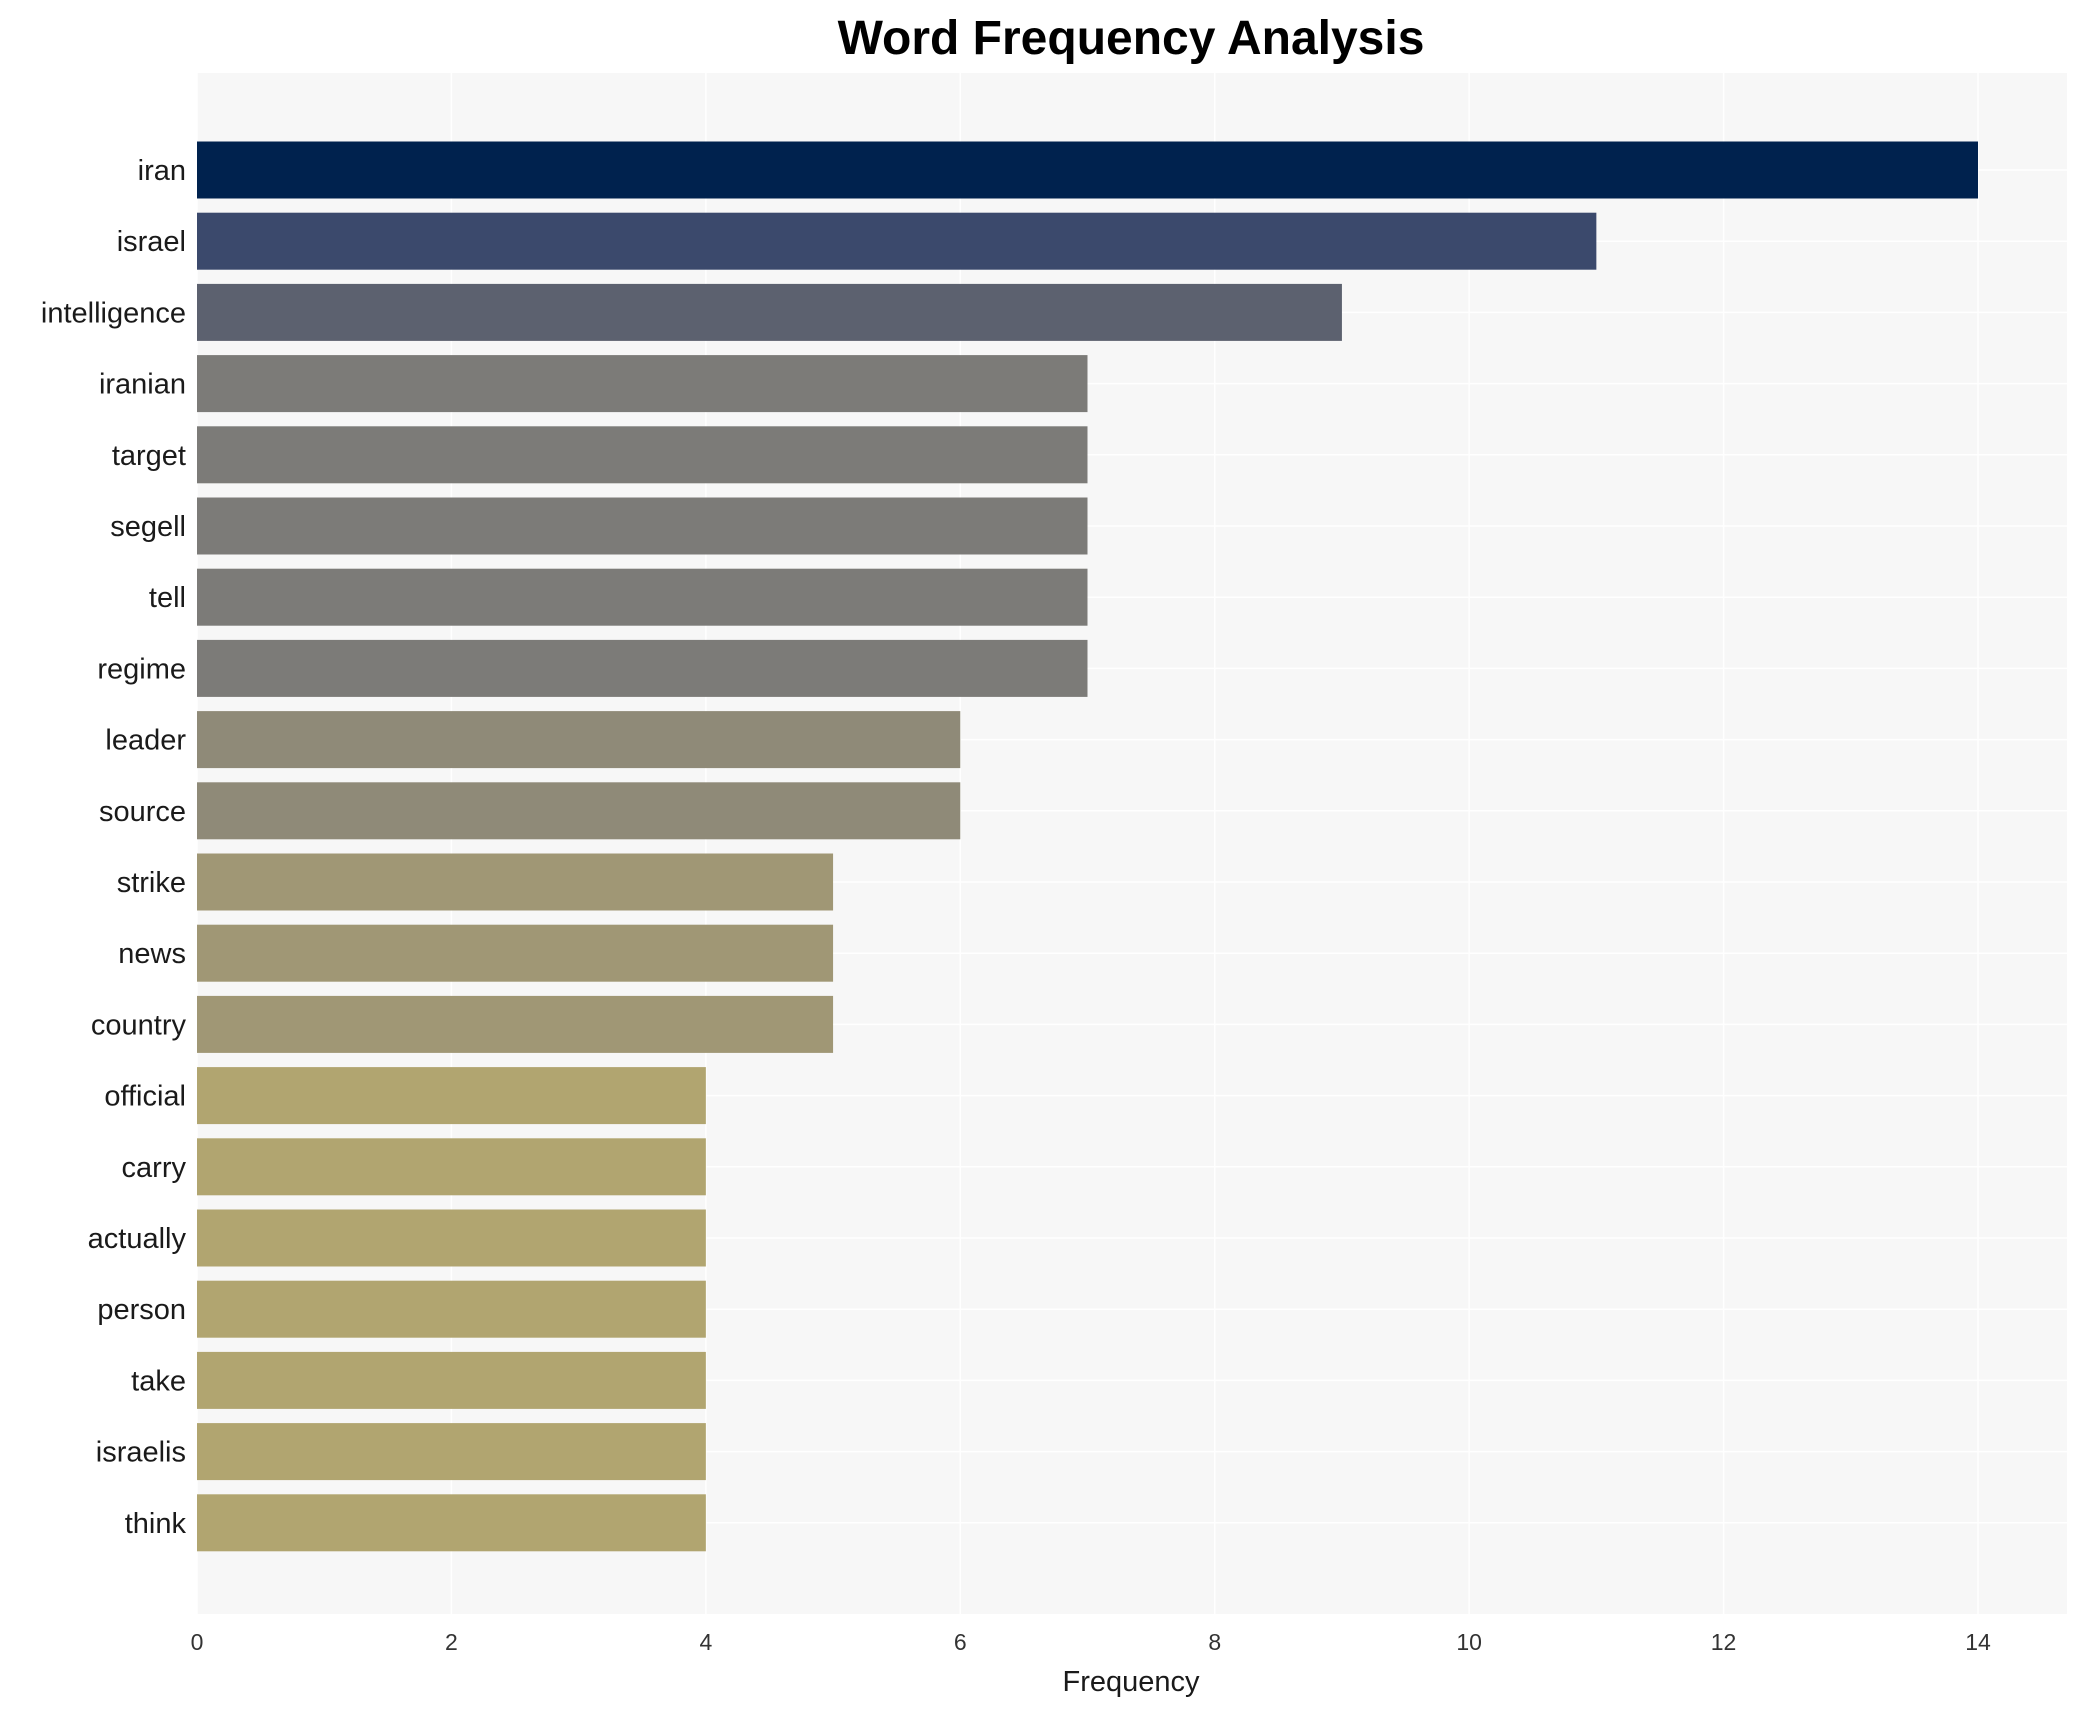 This screenshot has height=1710, width=2076. I want to click on x-tick-label: 4, so click(705, 1642).